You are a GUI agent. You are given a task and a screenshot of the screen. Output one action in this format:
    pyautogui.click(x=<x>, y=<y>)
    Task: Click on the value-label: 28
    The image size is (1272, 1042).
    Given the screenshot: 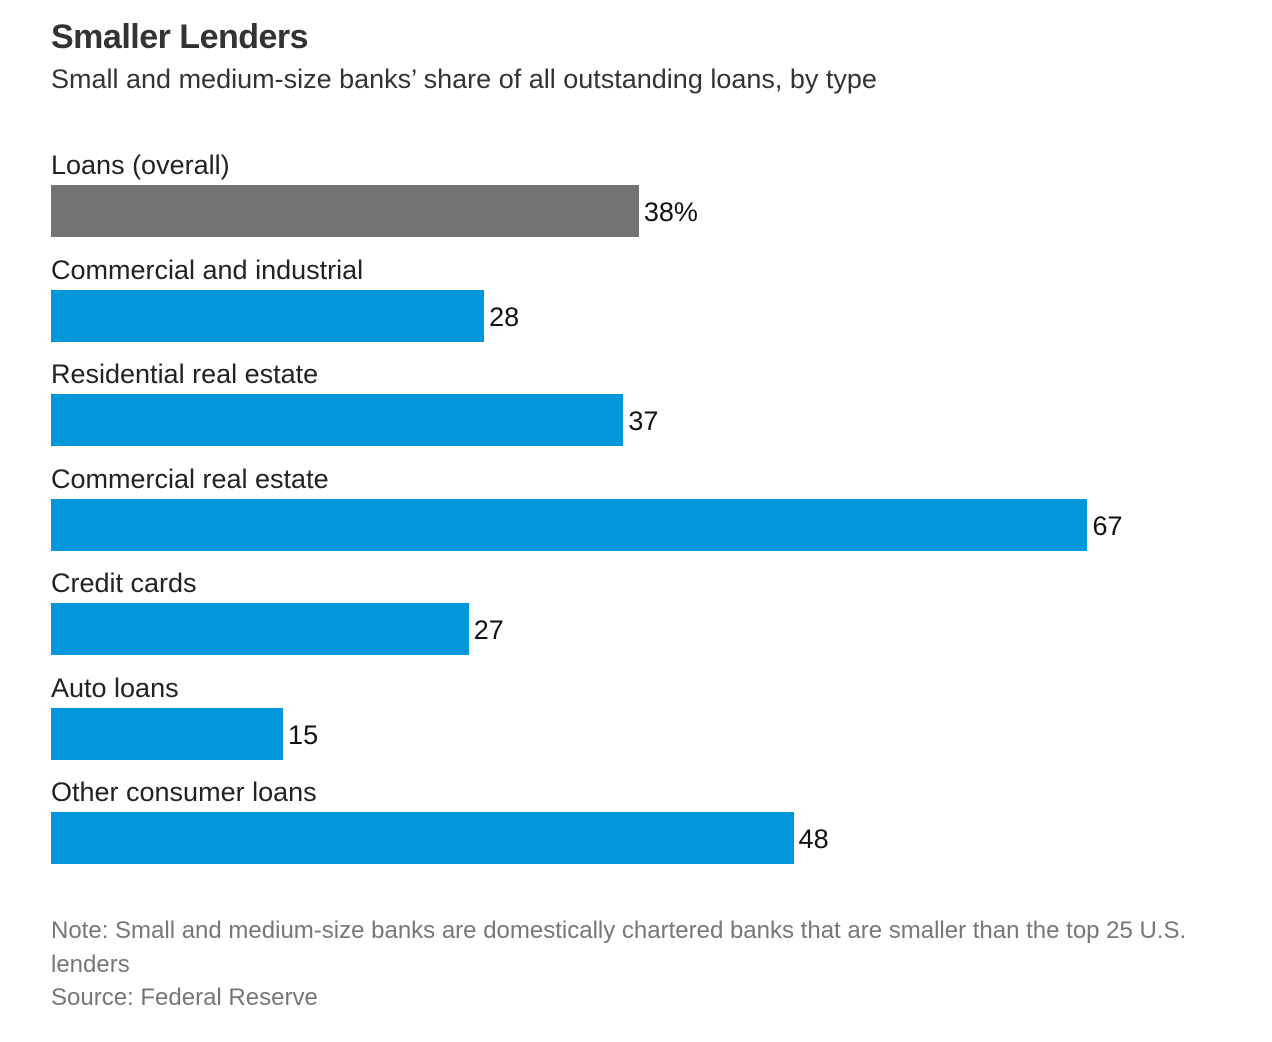 What is the action you would take?
    pyautogui.click(x=504, y=316)
    